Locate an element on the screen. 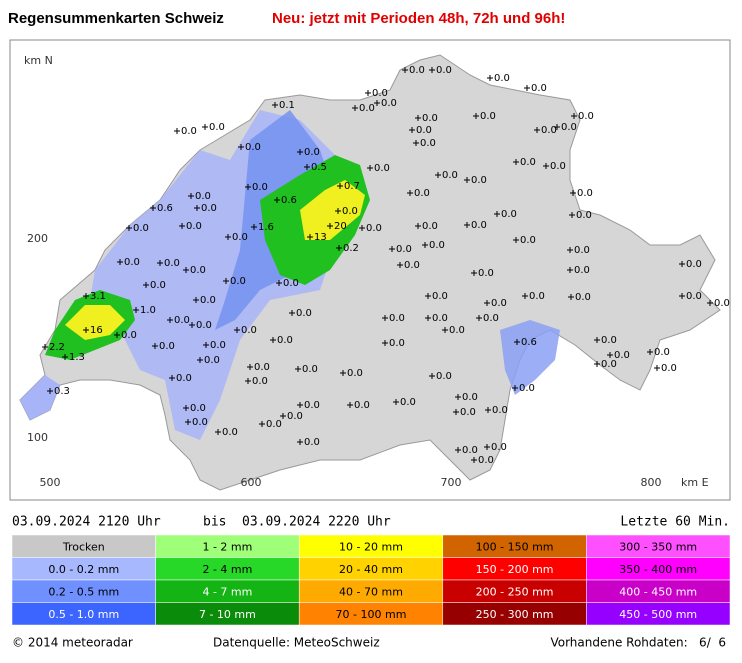 Image resolution: width=742 pixels, height=663 pixels. rain-yellow-west is located at coordinates (95, 322).